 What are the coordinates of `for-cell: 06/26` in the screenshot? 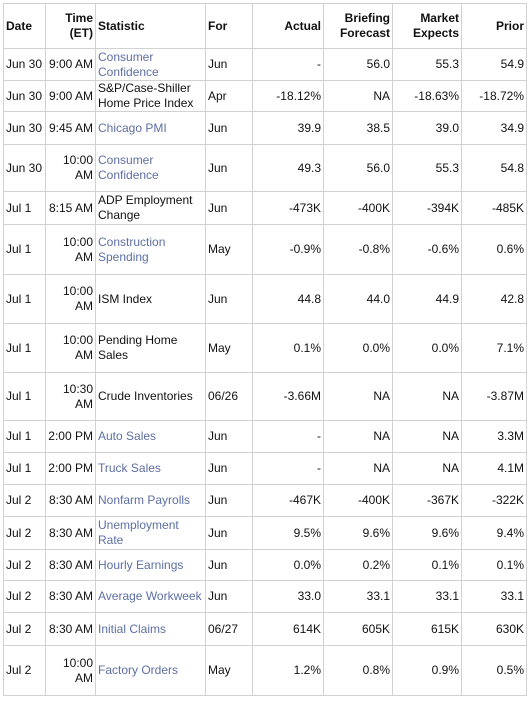 It's located at (229, 396).